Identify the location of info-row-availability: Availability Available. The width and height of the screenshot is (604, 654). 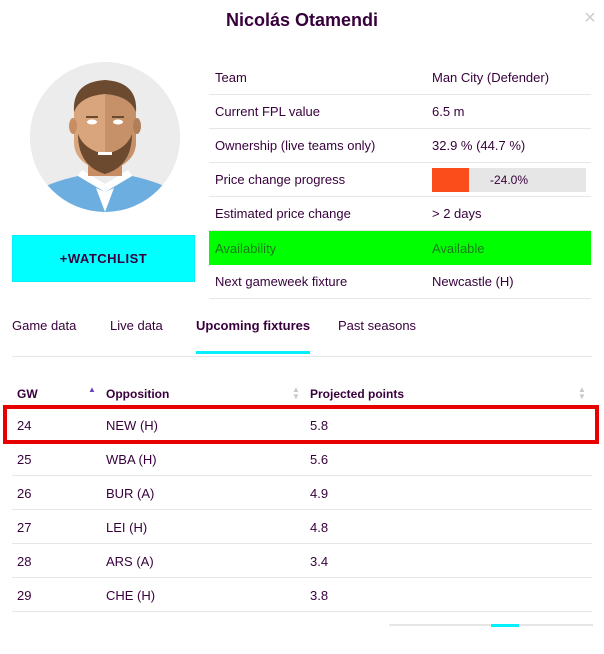
(400, 248).